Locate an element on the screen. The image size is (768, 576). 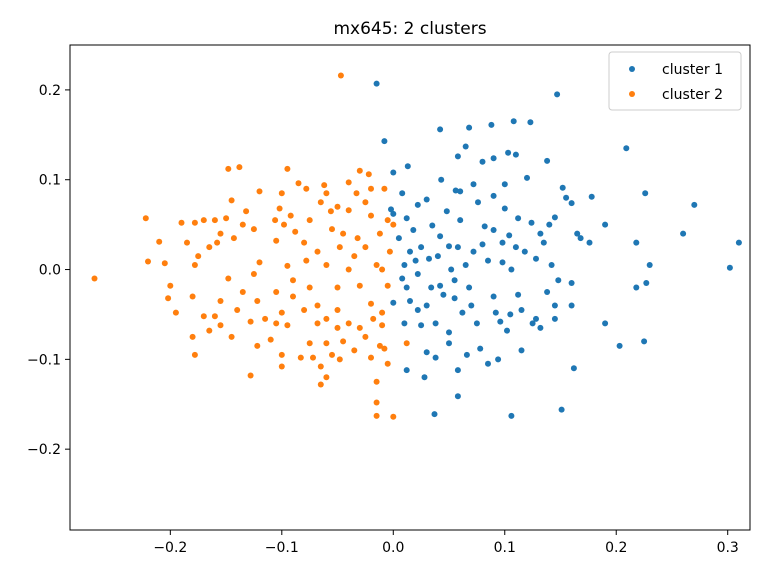
y-tick-label: −0.2 is located at coordinates (44, 450).